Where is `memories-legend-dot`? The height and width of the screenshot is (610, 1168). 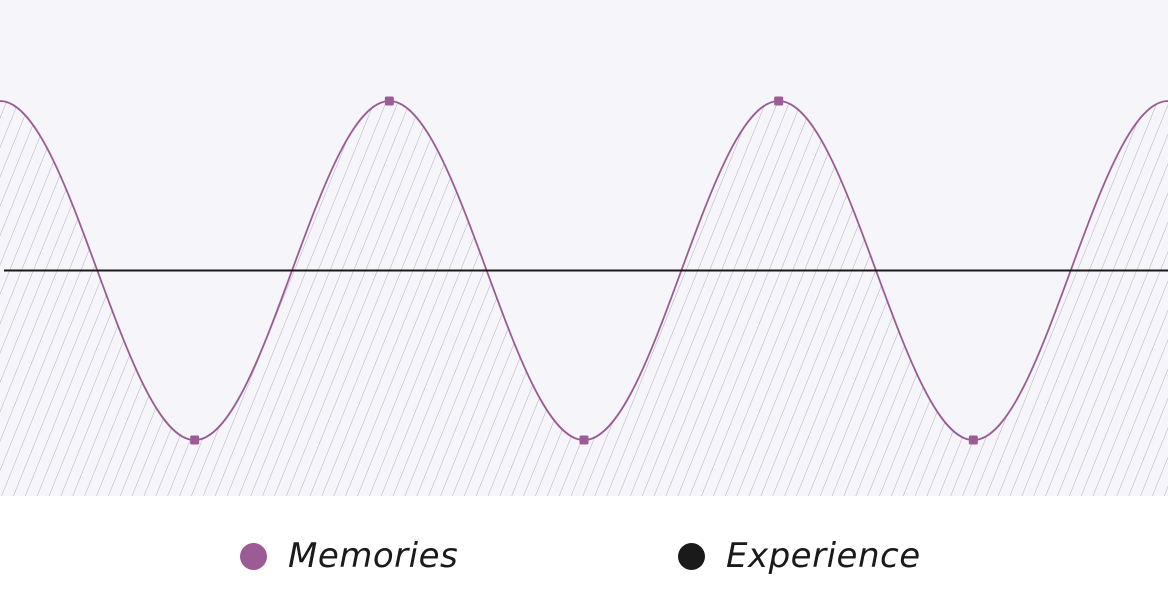
memories-legend-dot is located at coordinates (253, 556).